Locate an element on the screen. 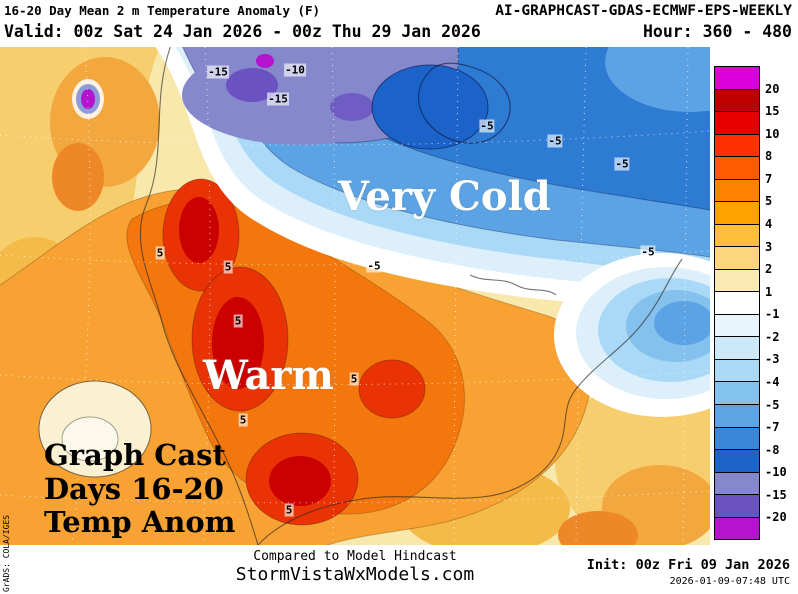  creation-timestamp: 2026-01-09-07:48 UTC is located at coordinates (729, 581).